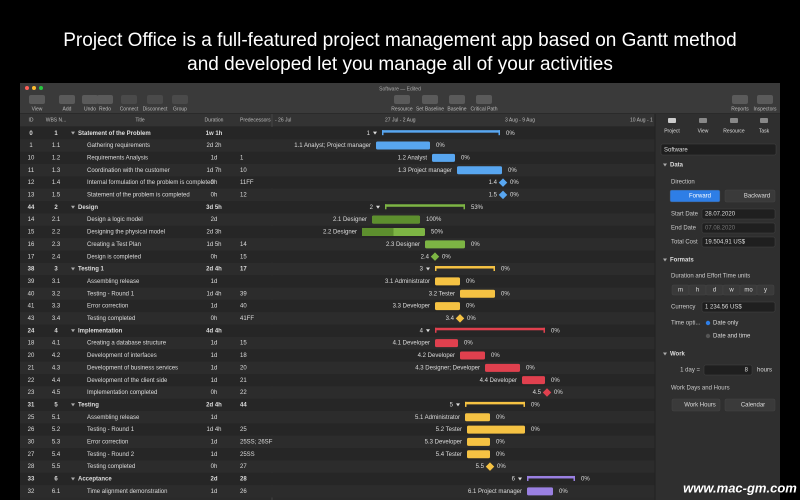 The height and width of the screenshot is (500, 800). What do you see at coordinates (672, 131) in the screenshot?
I see `inspector-tabs: Project` at bounding box center [672, 131].